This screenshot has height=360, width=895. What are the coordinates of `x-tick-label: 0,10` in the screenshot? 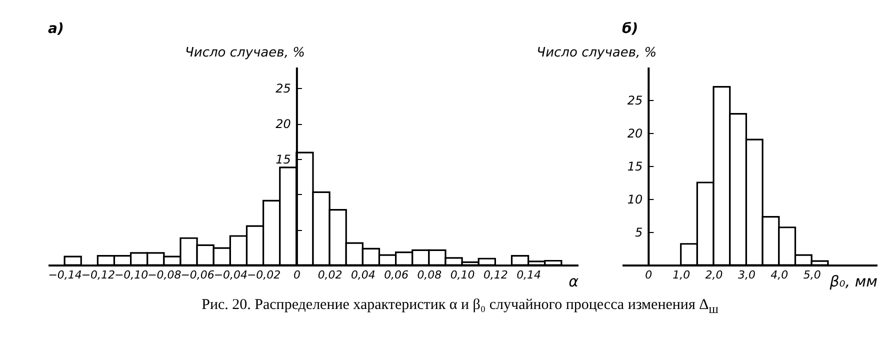 It's located at (462, 275).